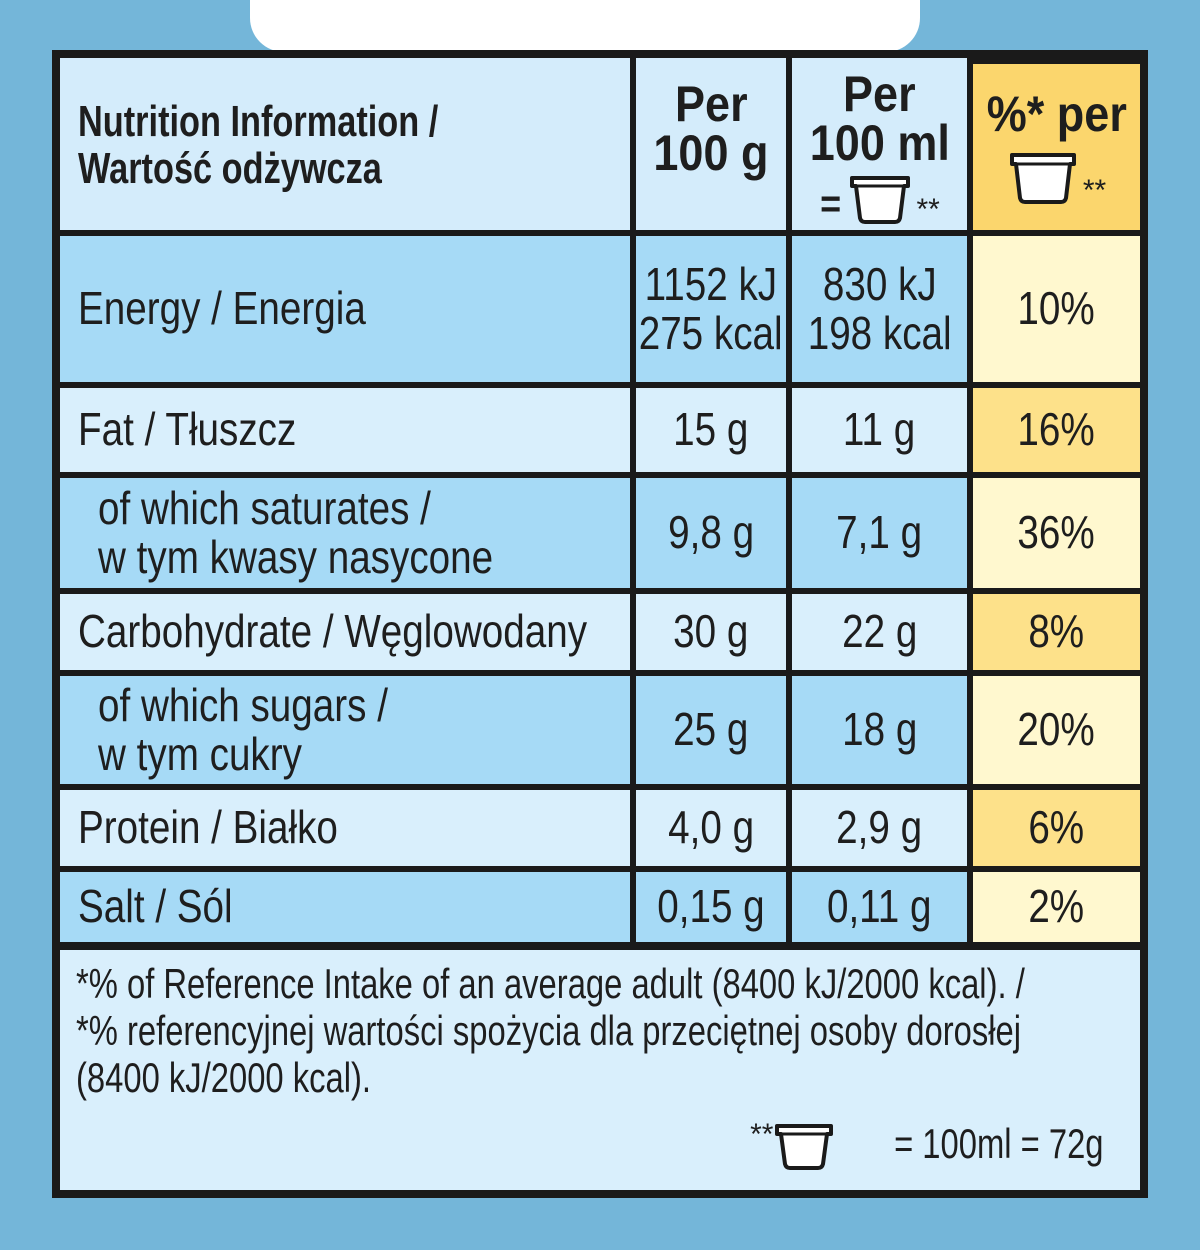 This screenshot has width=1200, height=1250. What do you see at coordinates (711, 533) in the screenshot?
I see `row-saturates-per100g: 9,8 g` at bounding box center [711, 533].